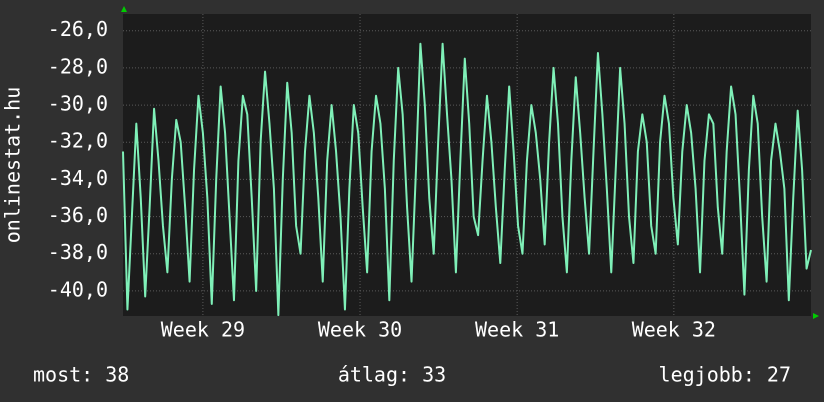 This screenshot has height=402, width=824. I want to click on y-tick-label: -36,0, so click(78, 215).